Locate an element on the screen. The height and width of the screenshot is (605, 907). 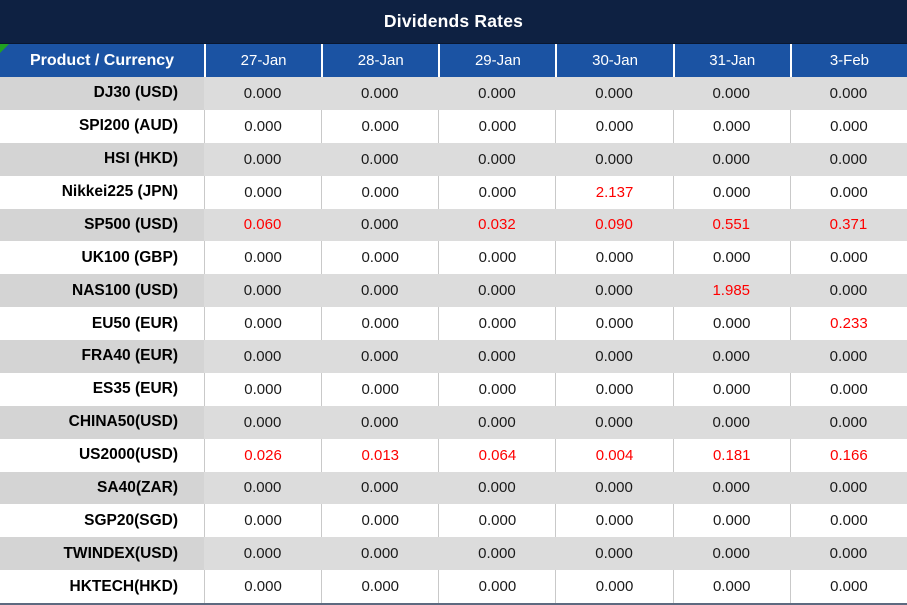
date-column-header: 28-Jan is located at coordinates (380, 60).